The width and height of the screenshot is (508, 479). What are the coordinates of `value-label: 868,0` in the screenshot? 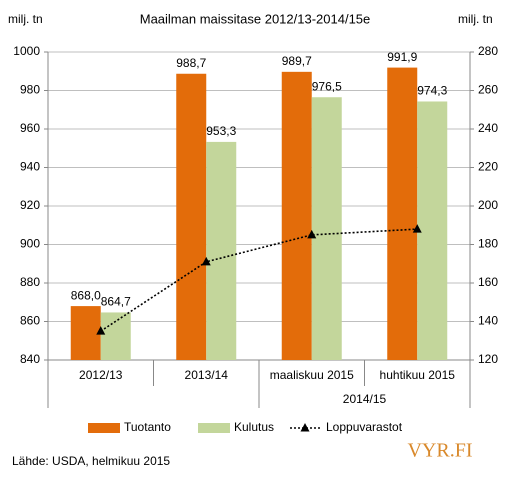 It's located at (86, 295).